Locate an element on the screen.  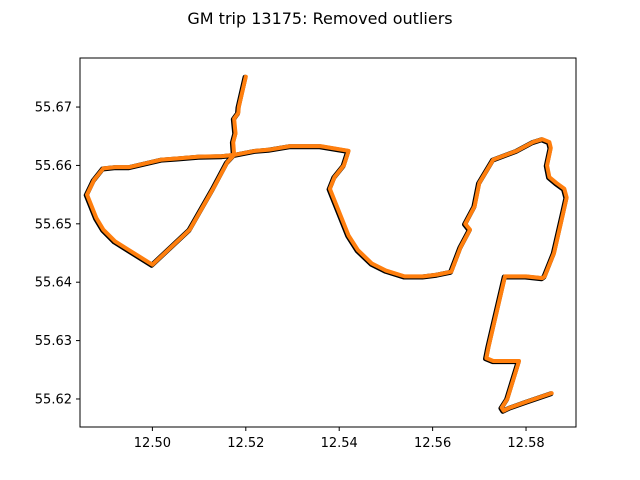
x-axis: 12.50 12.52 12.54 12.56 12.58 is located at coordinates (339, 439).